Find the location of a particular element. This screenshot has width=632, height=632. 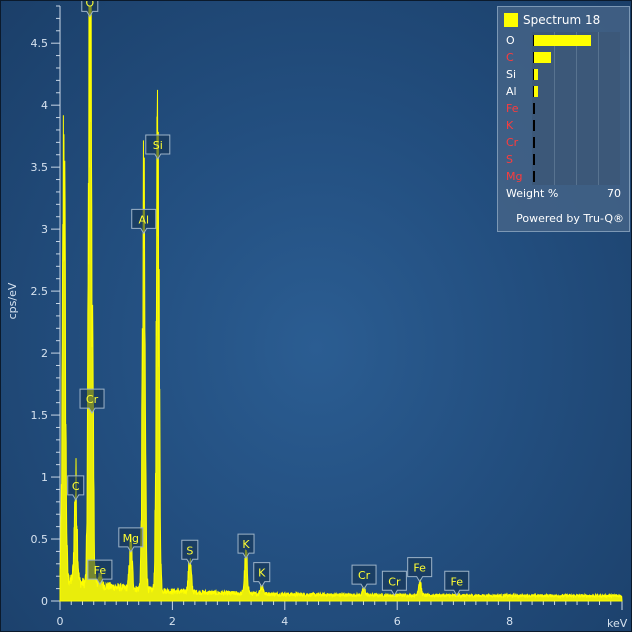

peak-label-c: C is located at coordinates (76, 488).